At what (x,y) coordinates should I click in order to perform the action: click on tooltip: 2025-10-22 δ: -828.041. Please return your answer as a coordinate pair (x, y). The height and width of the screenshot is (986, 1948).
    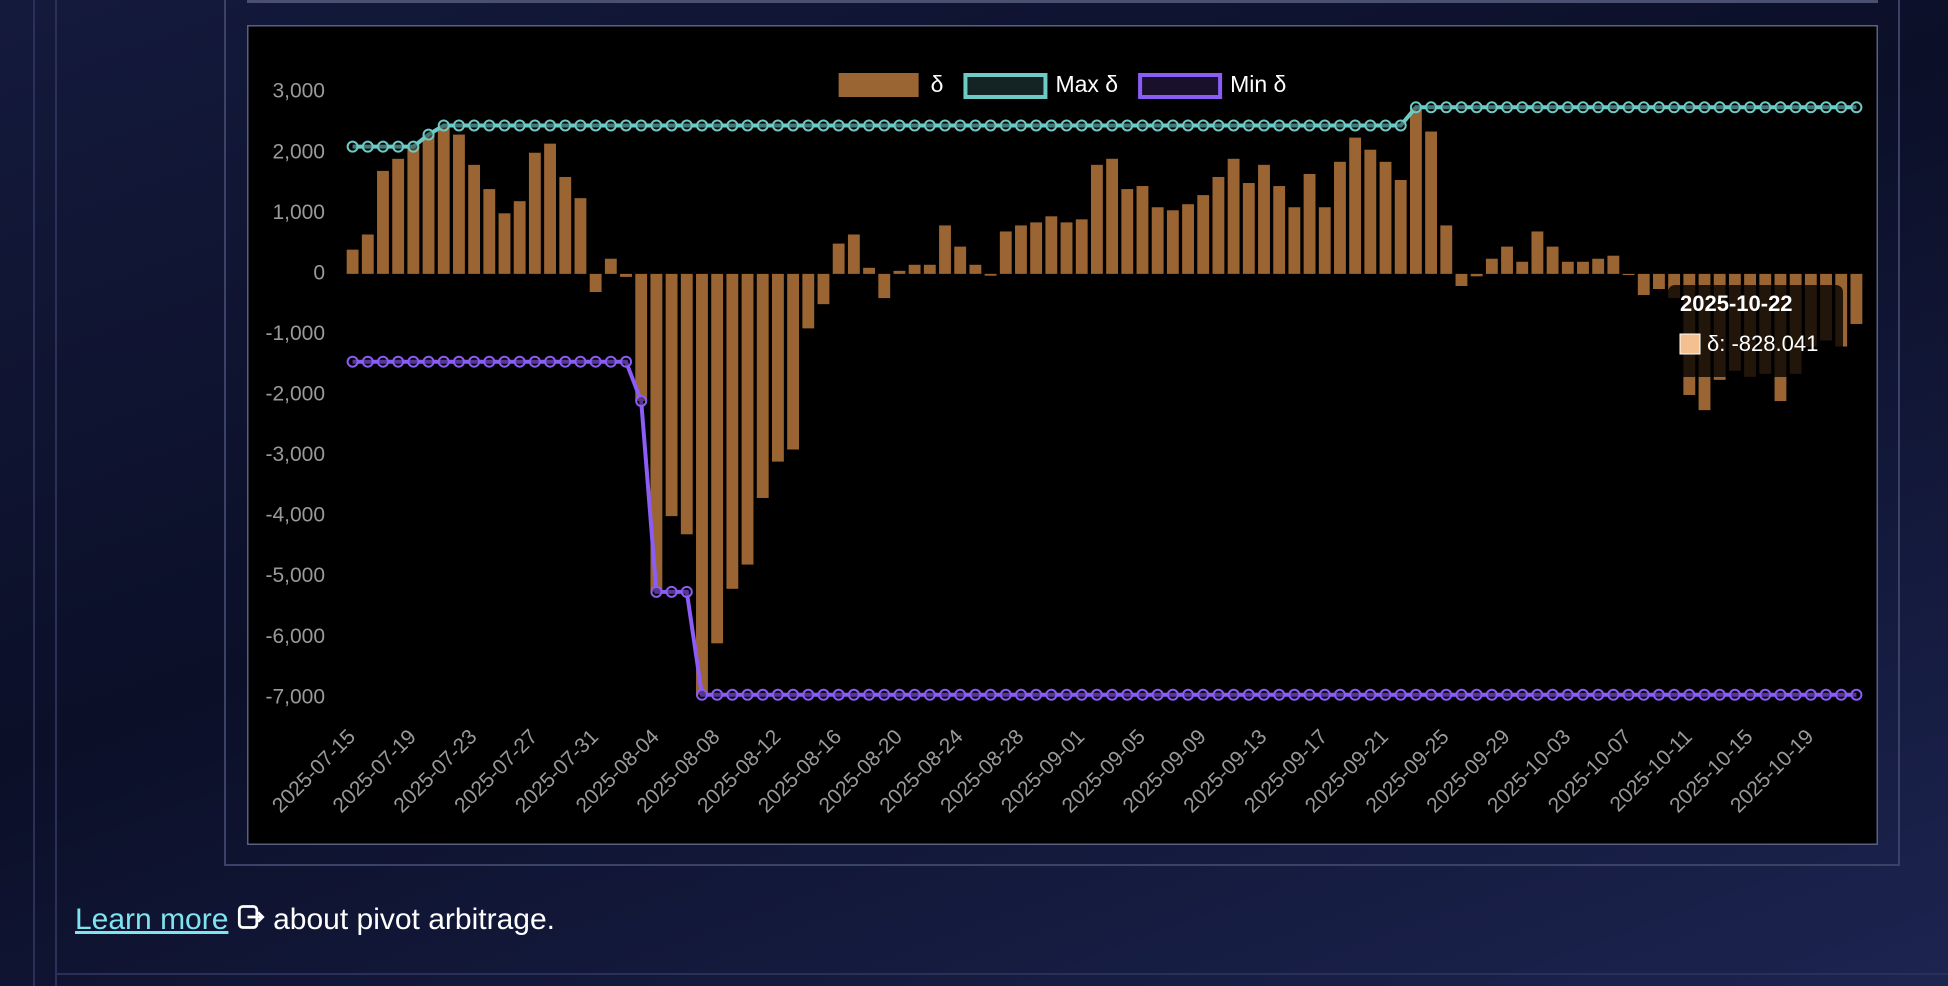
    Looking at the image, I should click on (1755, 331).